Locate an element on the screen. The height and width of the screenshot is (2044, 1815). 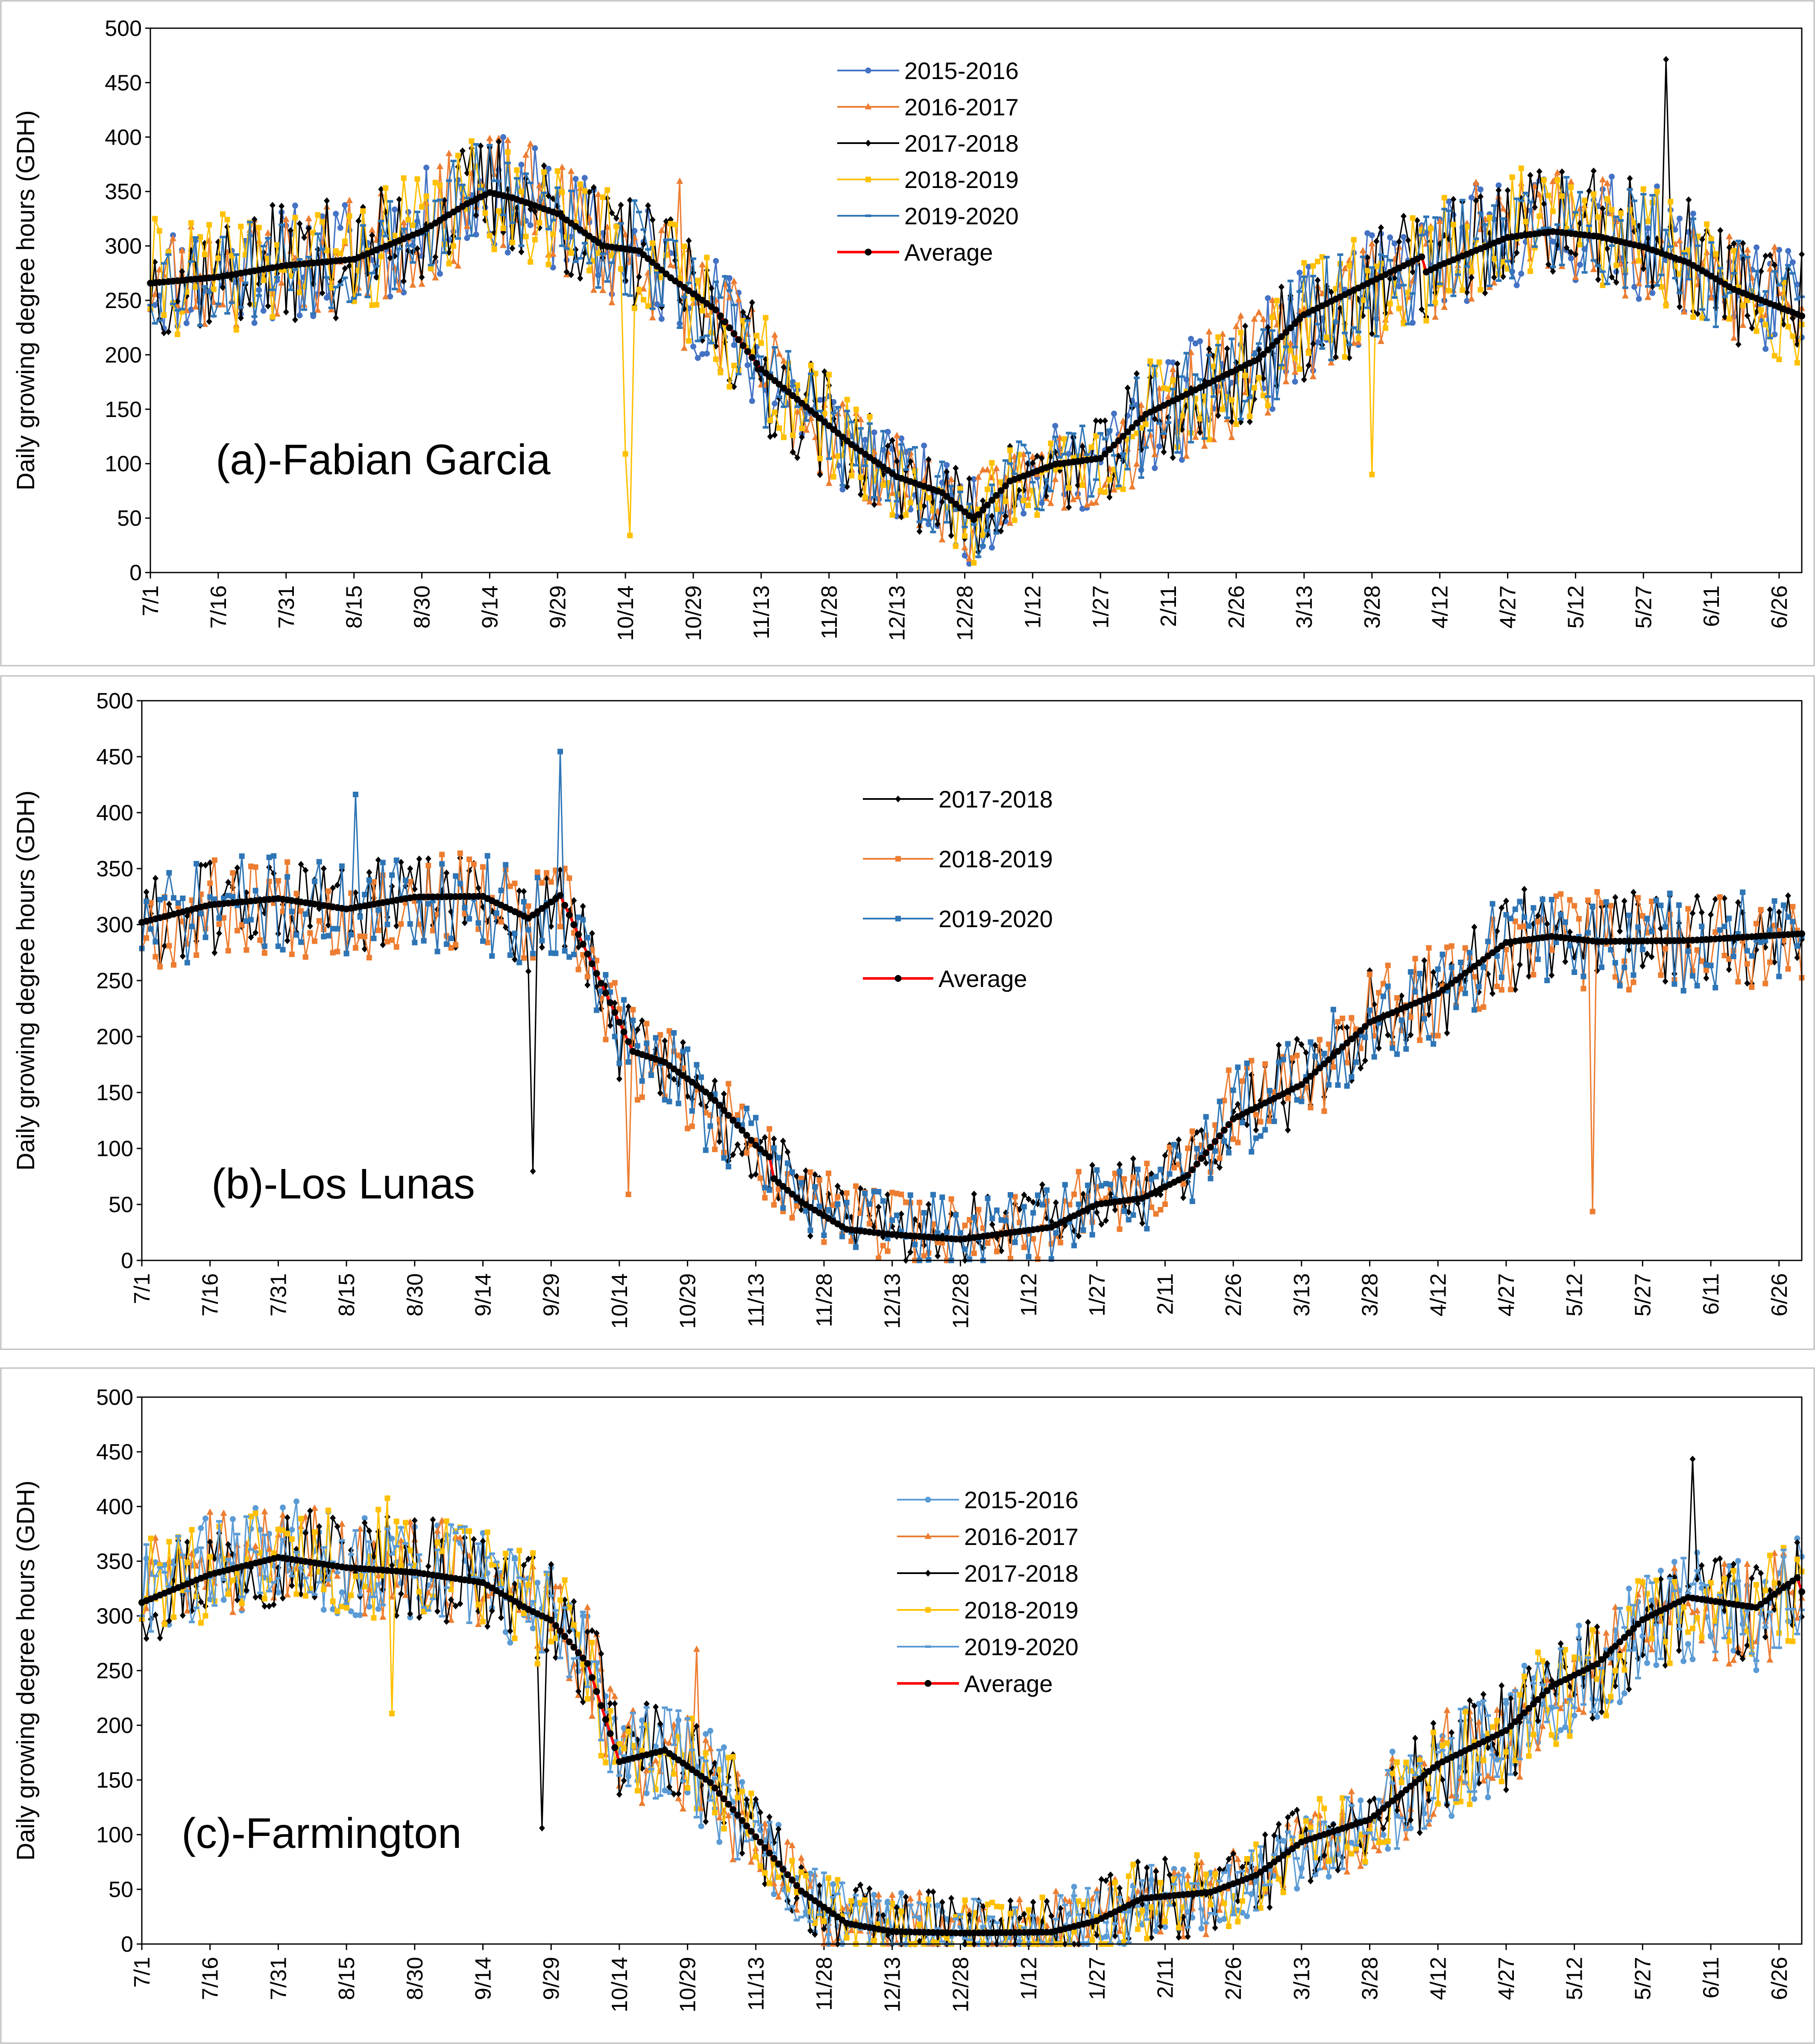
x-tick-label: 5/27 is located at coordinates (1643, 606).